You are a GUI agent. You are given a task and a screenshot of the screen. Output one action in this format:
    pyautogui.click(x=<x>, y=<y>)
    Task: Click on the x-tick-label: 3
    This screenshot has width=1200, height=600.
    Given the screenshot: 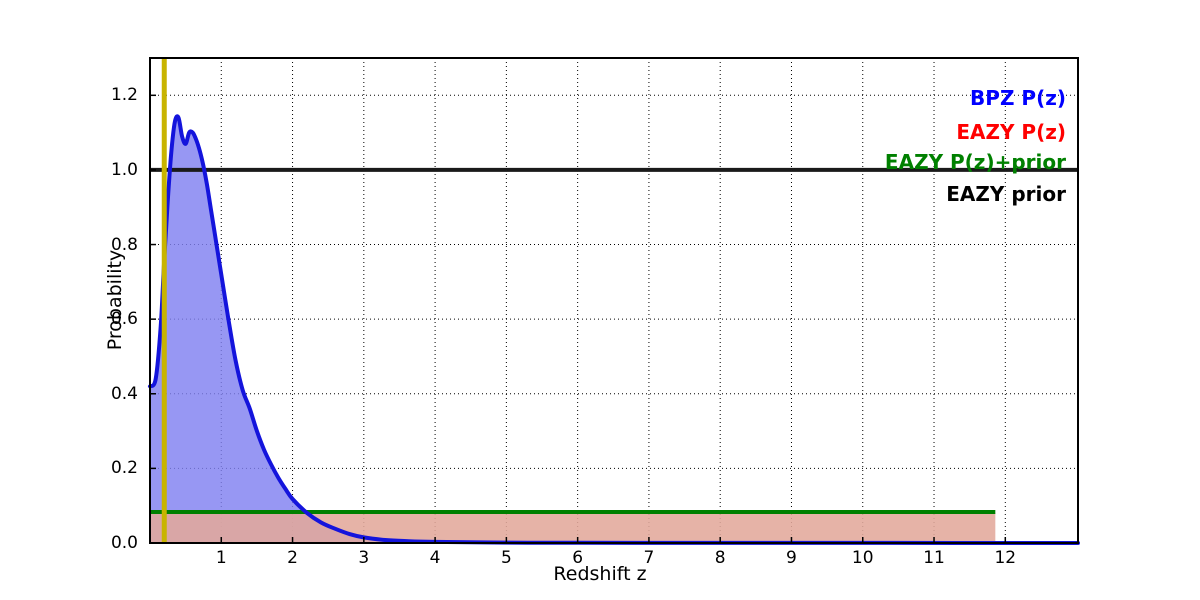 What is the action you would take?
    pyautogui.click(x=364, y=558)
    